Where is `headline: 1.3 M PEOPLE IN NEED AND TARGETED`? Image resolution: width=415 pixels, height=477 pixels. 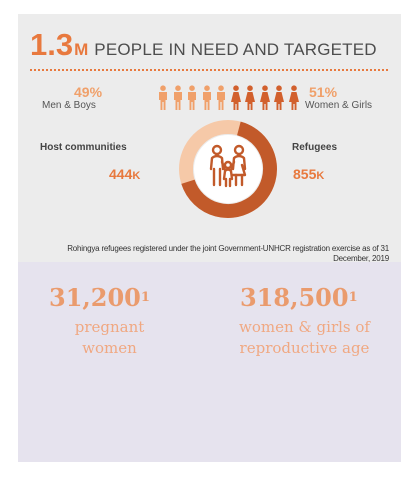 headline: 1.3 M PEOPLE IN NEED AND TARGETED is located at coordinates (203, 45).